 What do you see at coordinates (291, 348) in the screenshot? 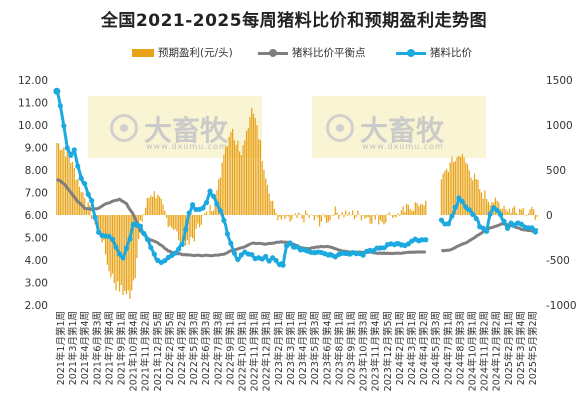
I see `x-axis-tick-label: 2023年3月第1周` at bounding box center [291, 348].